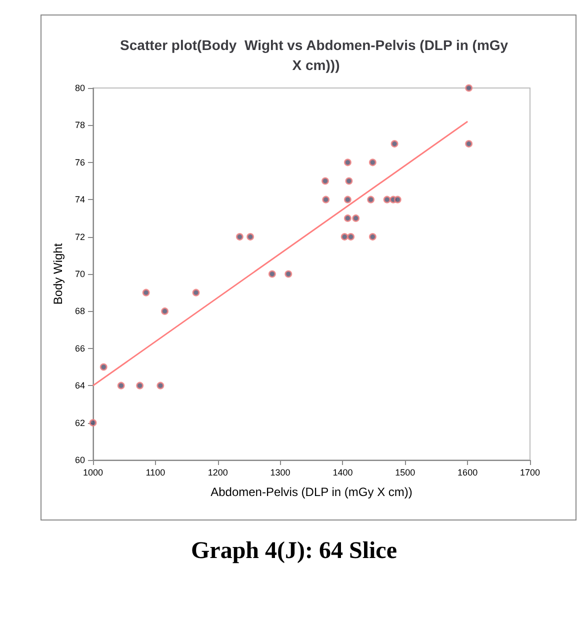 The height and width of the screenshot is (620, 588). I want to click on y-tick-label: 76, so click(79, 162).